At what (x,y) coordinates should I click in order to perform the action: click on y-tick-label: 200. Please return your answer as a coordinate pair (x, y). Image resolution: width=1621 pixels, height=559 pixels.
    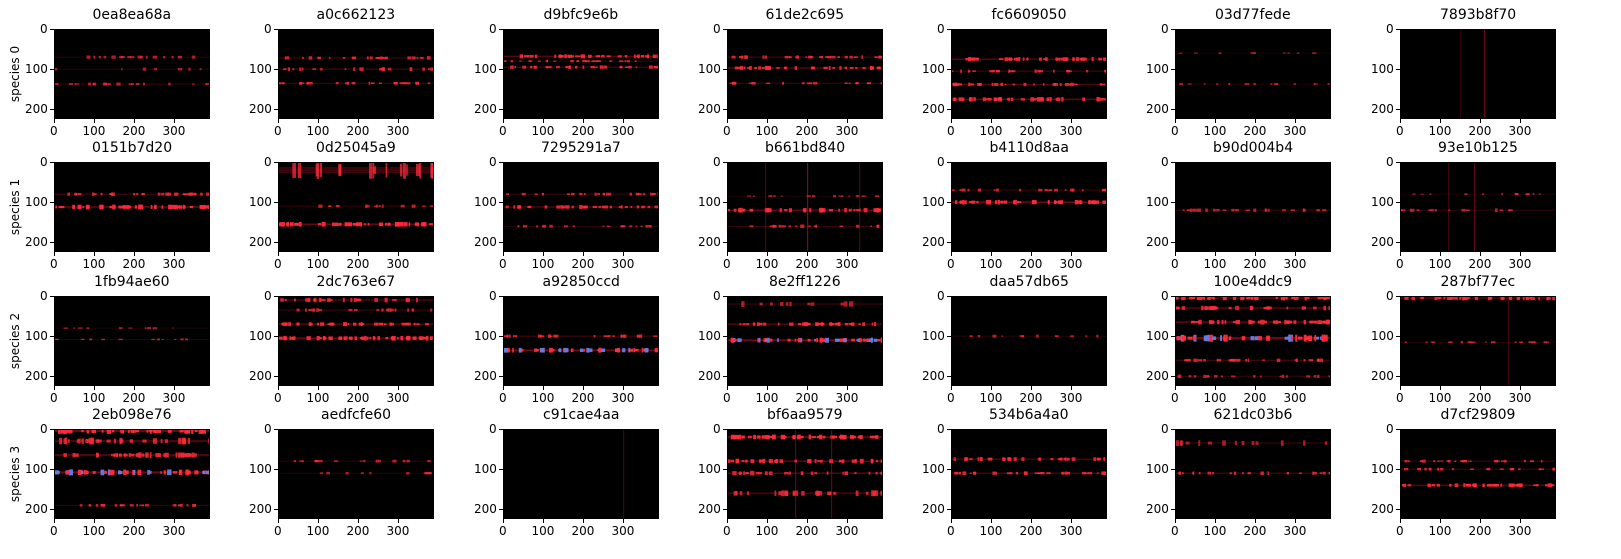
    Looking at the image, I should click on (1382, 242).